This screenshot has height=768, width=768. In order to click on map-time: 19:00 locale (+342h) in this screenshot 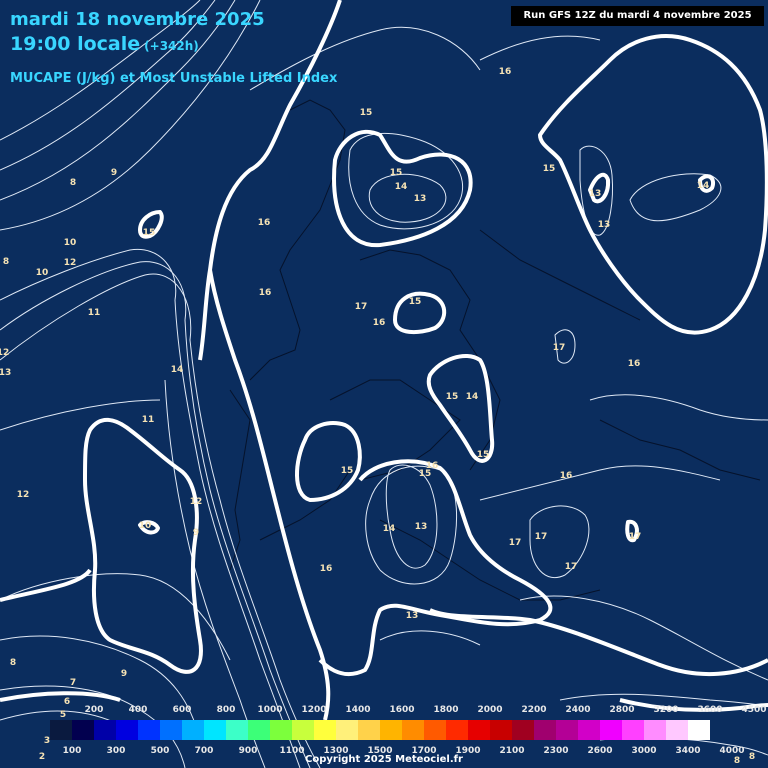, I will do `click(104, 44)`.